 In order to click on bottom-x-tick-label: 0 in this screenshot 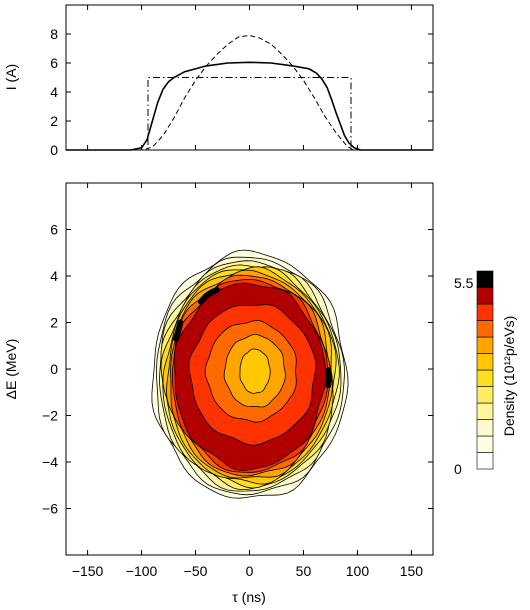, I will do `click(250, 571)`.